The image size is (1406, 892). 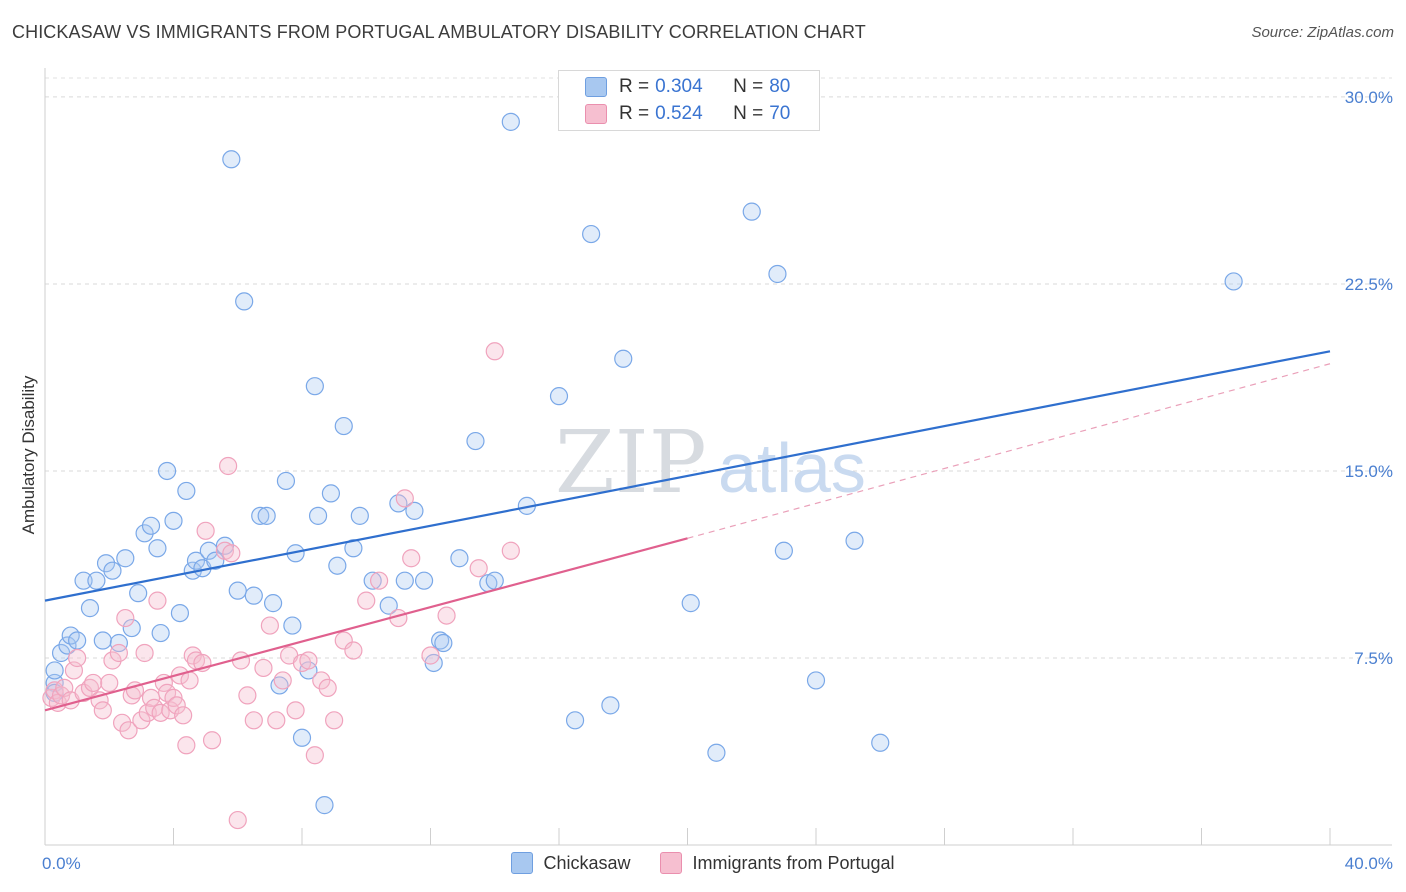 I want to click on legend-item-chickasaw: Chickasaw, so click(x=570, y=863).